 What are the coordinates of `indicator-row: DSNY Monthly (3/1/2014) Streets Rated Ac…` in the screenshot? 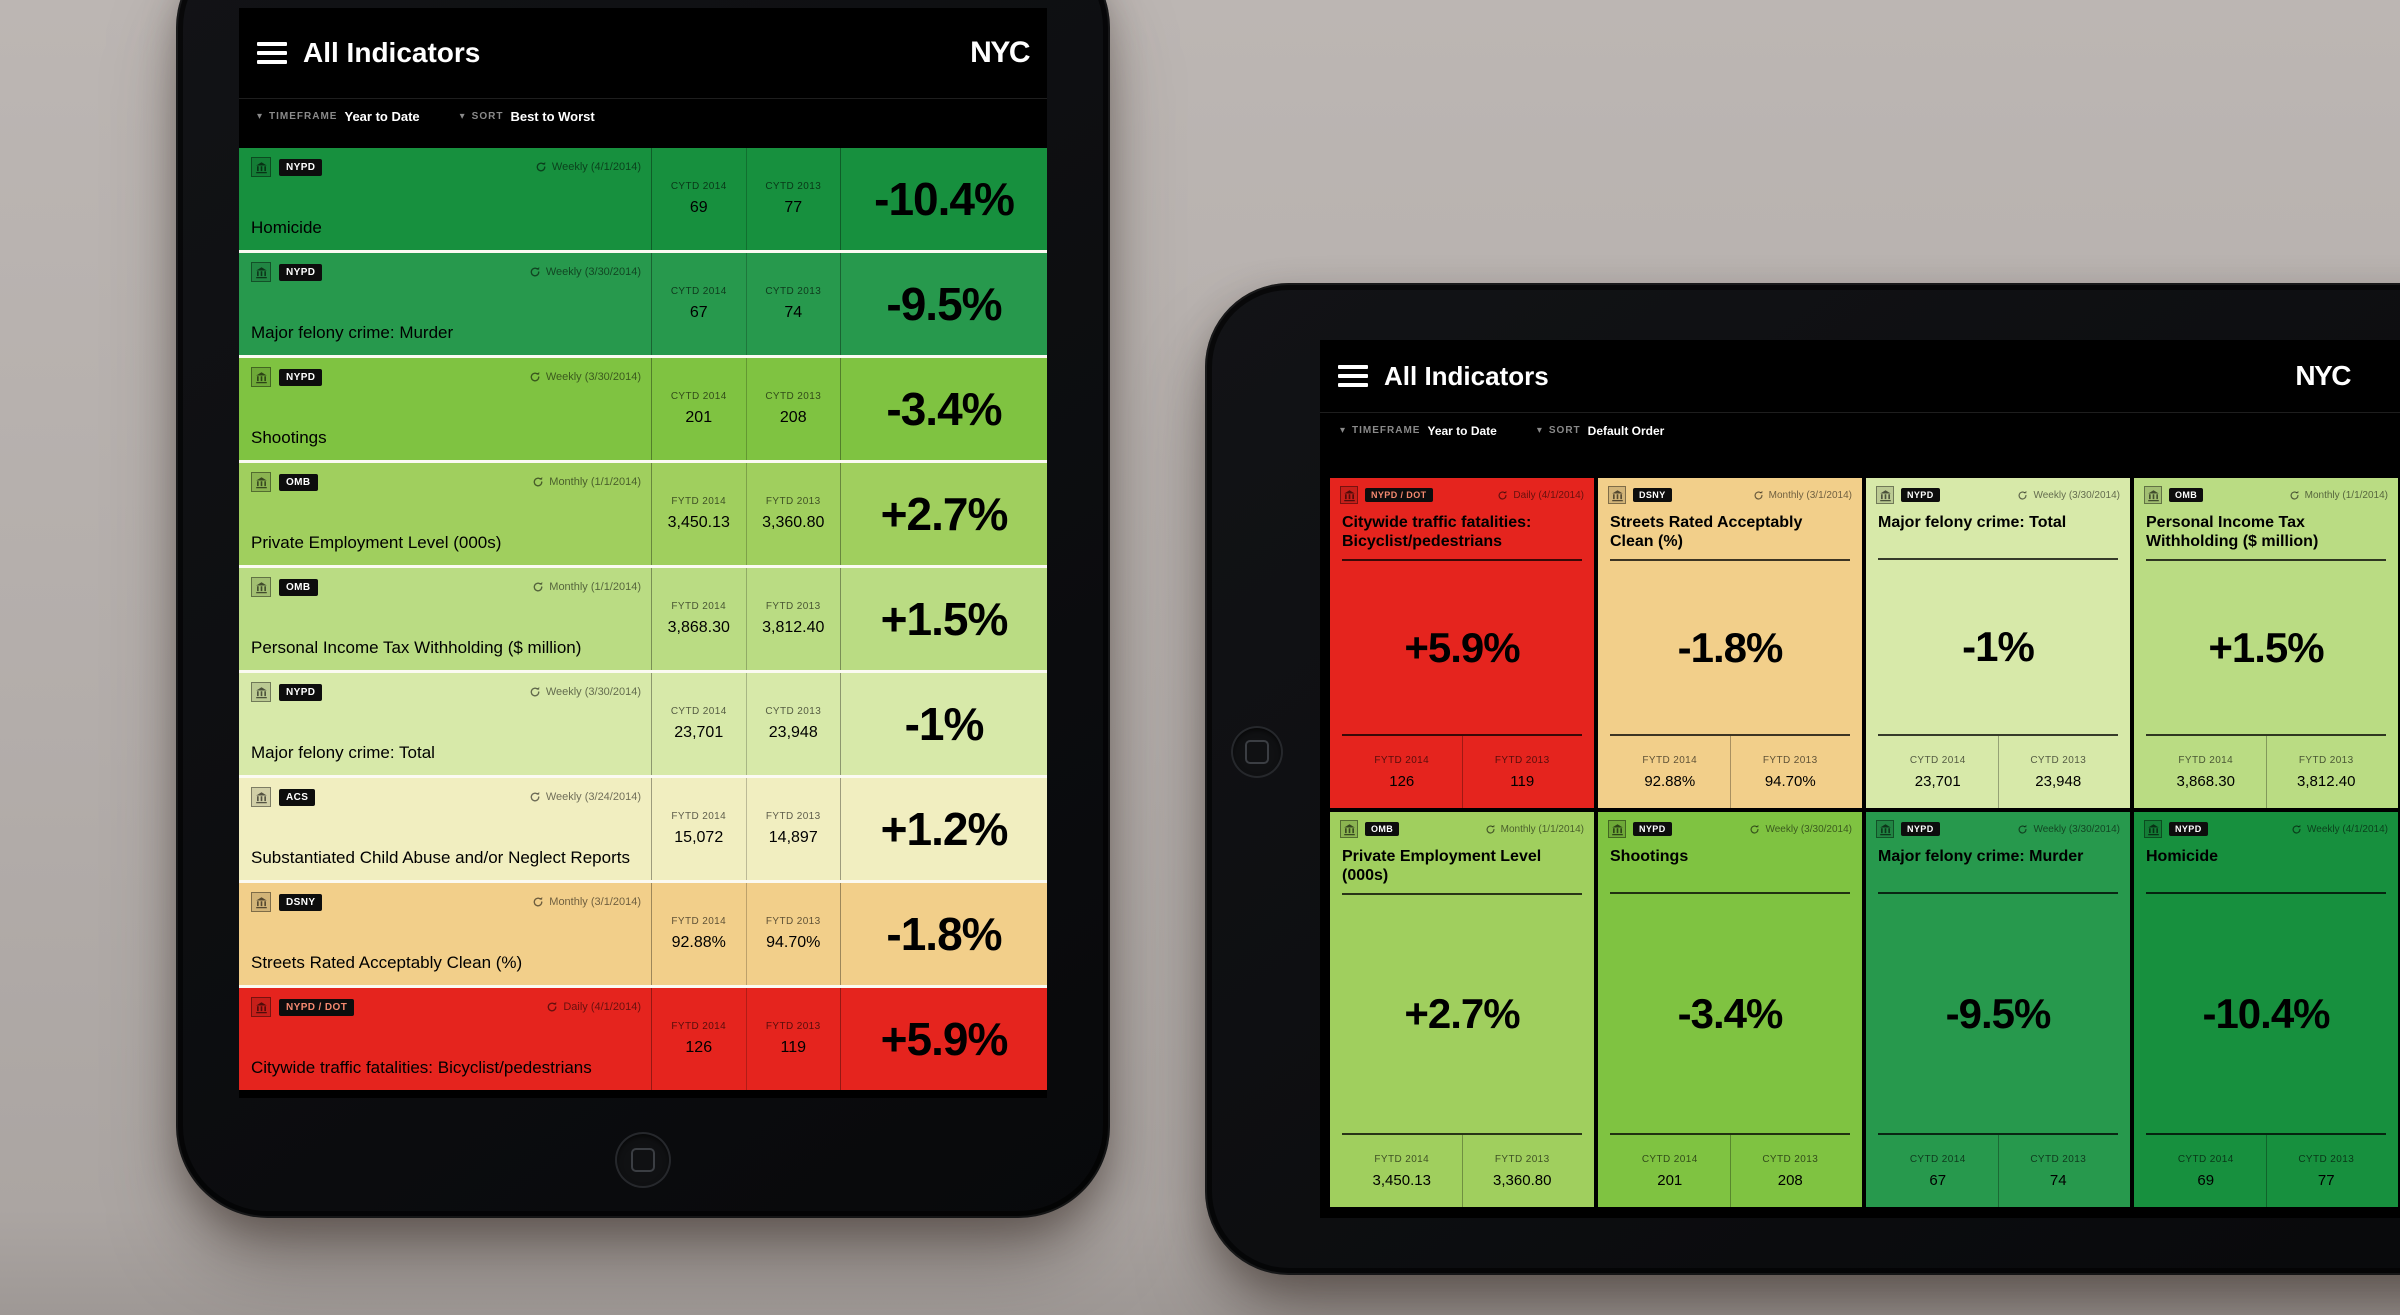 It's located at (643, 934).